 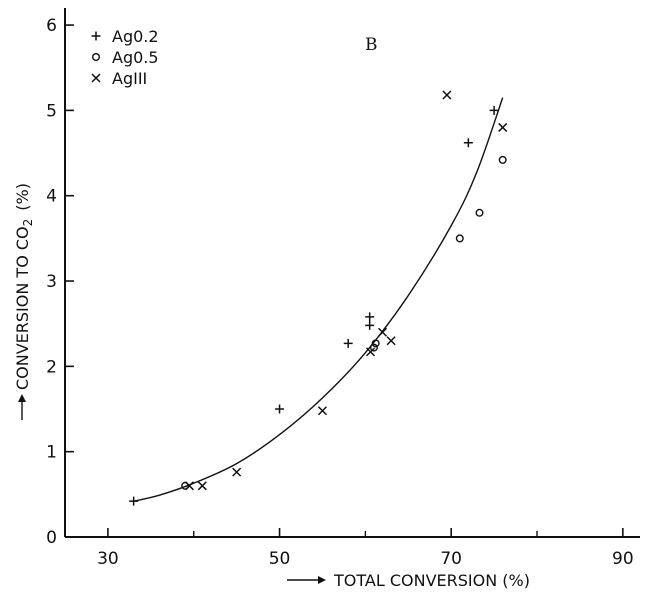 I want to click on y-axis-title: CONVERSION TO CO2 (%), so click(x=24, y=301).